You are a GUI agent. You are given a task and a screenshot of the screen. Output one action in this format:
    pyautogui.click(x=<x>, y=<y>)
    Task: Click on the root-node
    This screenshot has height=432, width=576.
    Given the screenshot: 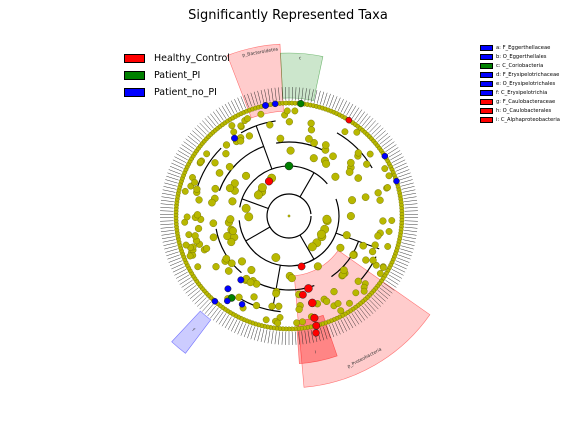 What is the action you would take?
    pyautogui.click(x=289, y=216)
    